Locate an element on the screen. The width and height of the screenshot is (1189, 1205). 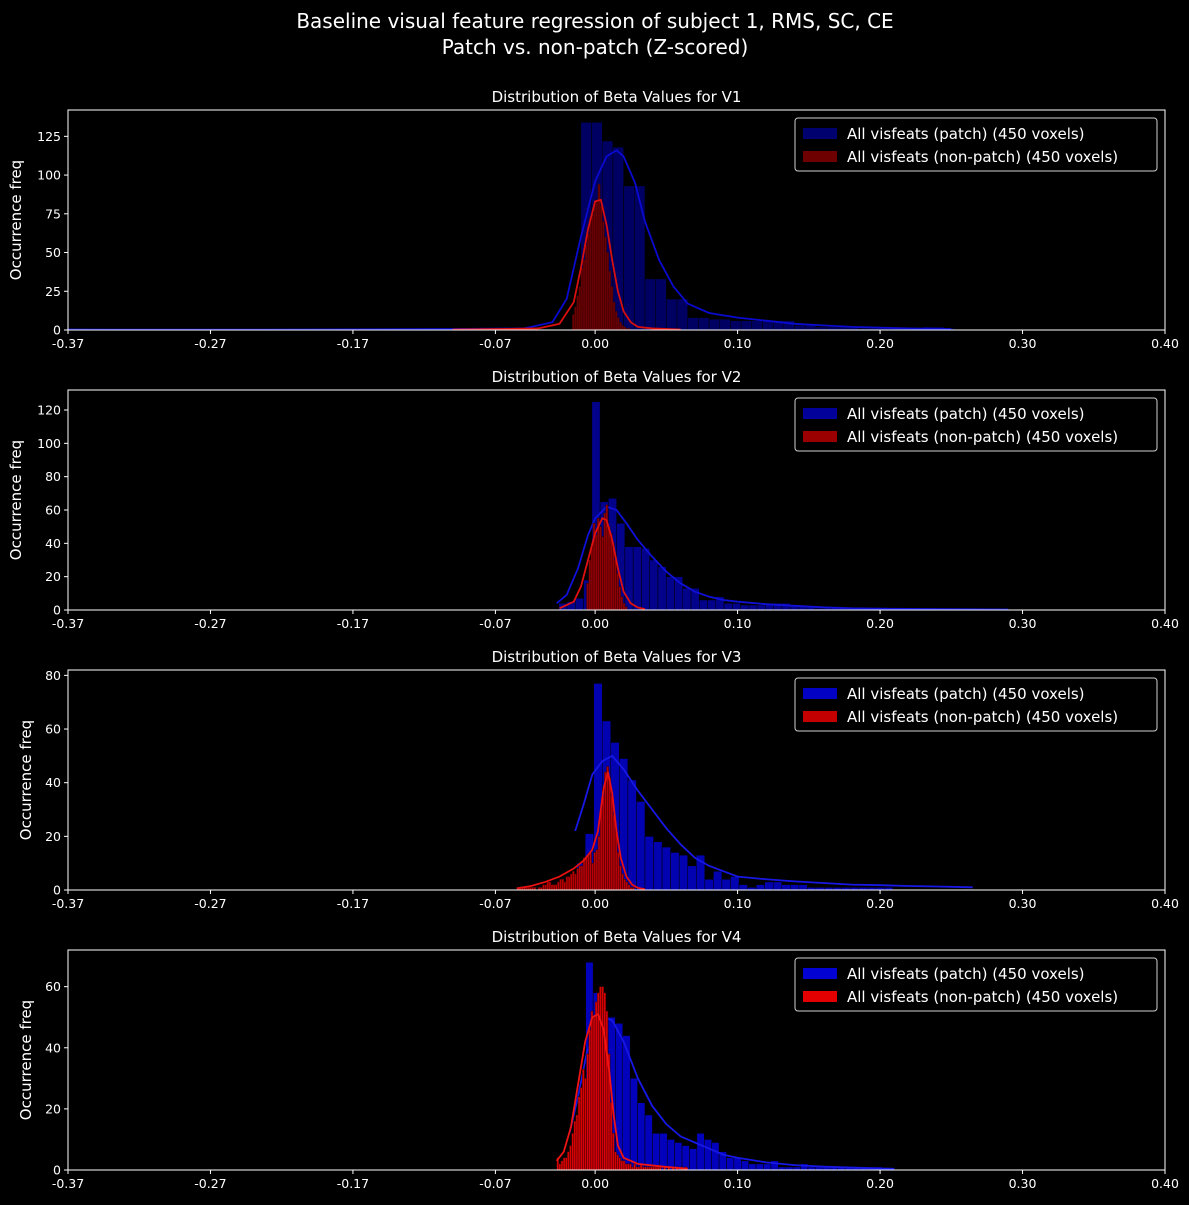
y-tick-label: 125 is located at coordinates (49, 136).